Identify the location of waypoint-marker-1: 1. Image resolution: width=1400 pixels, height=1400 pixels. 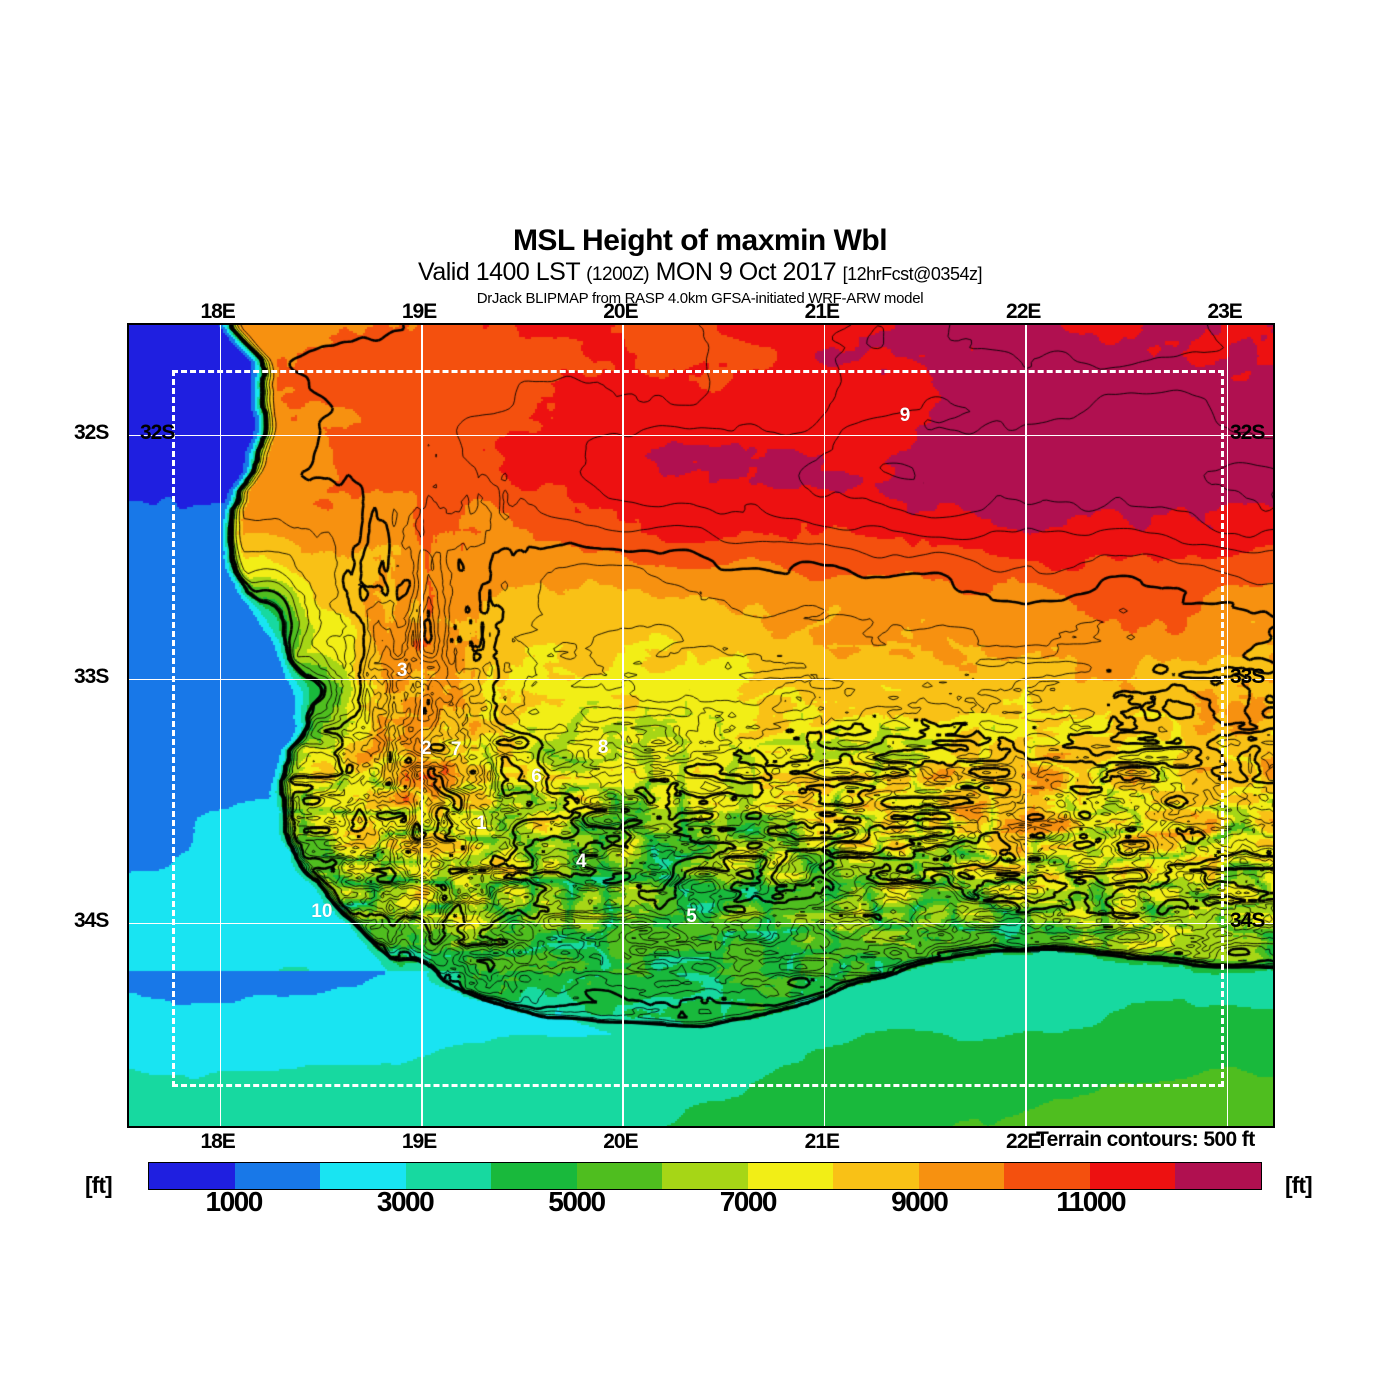
(481, 824).